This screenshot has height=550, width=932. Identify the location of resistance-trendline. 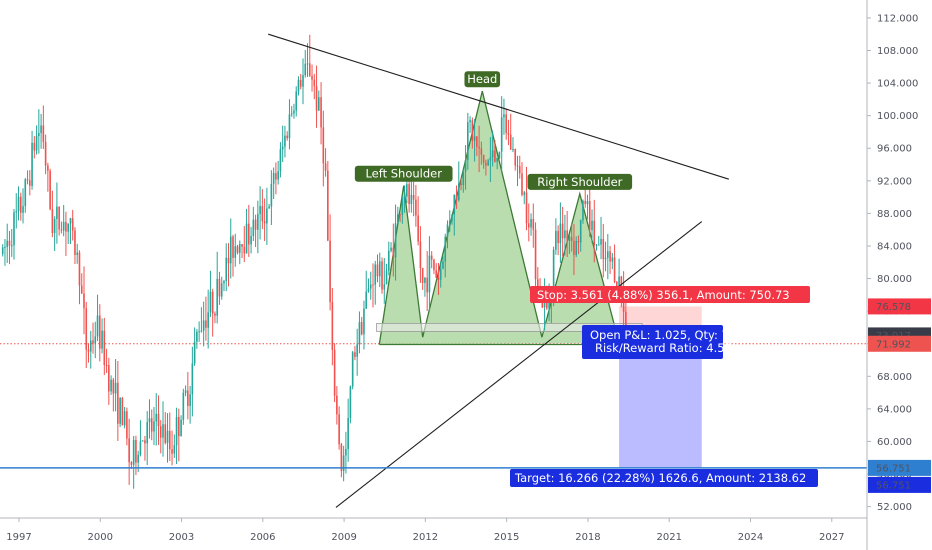
(498, 106).